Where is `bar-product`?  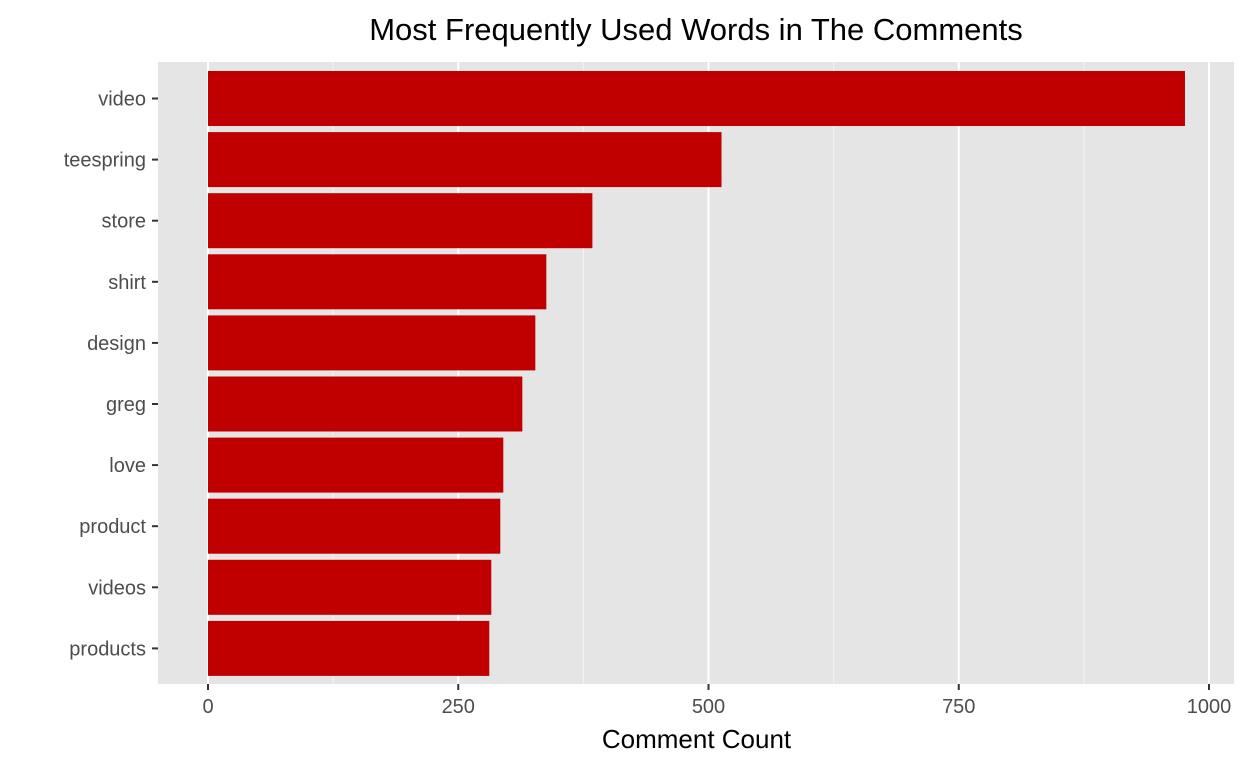
bar-product is located at coordinates (354, 526).